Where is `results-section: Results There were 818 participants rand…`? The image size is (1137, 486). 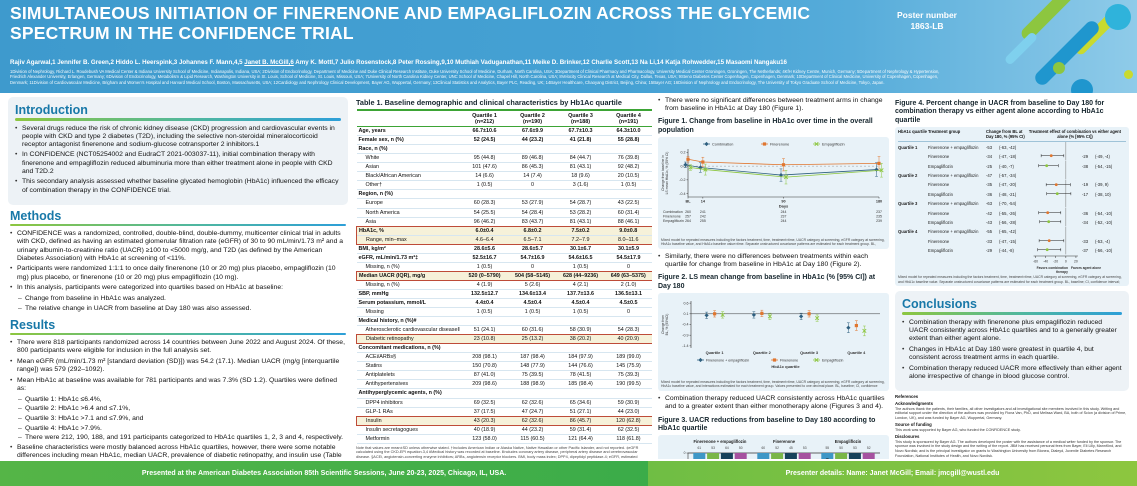
results-section: Results There were 818 participants rand… is located at coordinates (178, 388).